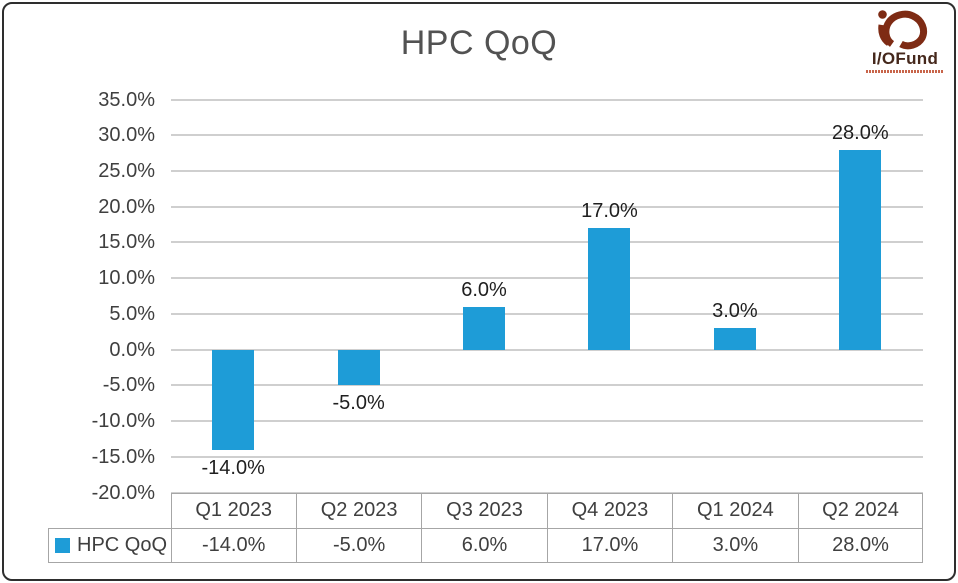 This screenshot has width=958, height=583. I want to click on y-axis-tick-label: -5.0%, so click(128, 385).